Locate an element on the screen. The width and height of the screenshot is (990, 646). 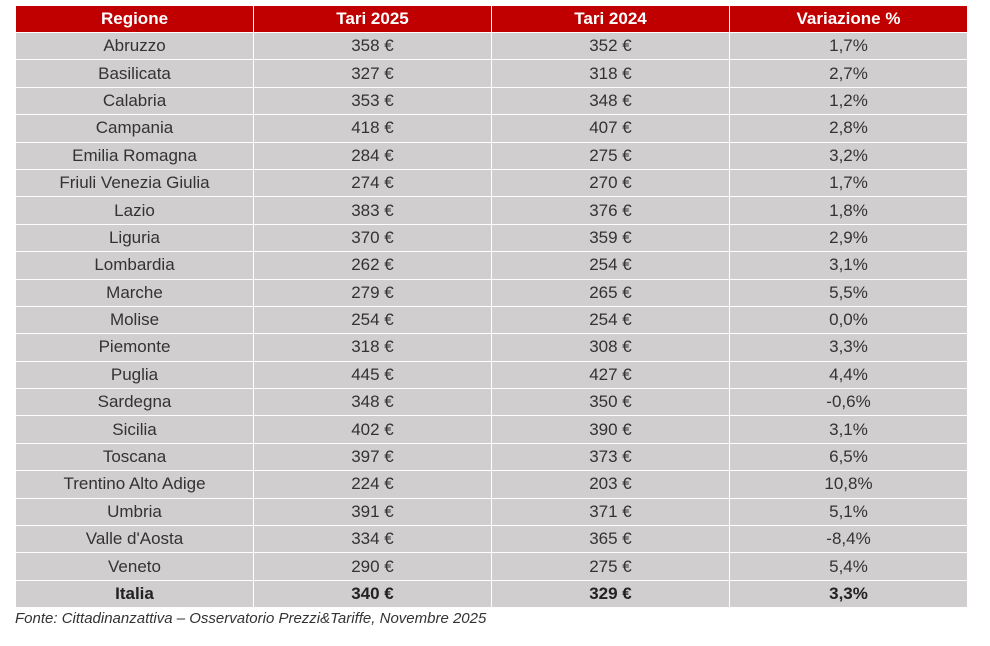
table-cell: 370 € is located at coordinates (372, 238).